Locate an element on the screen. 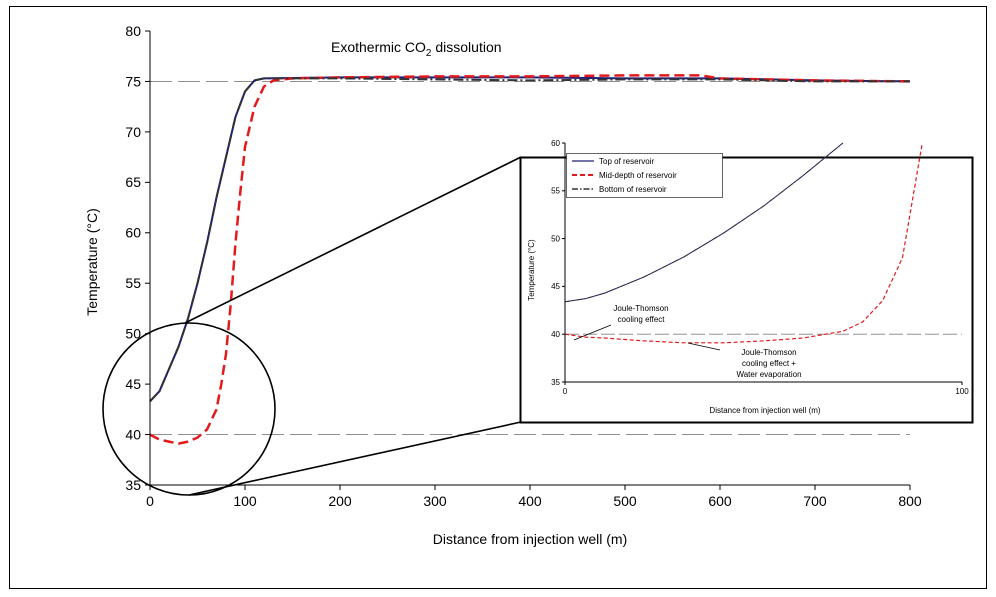  x-tick-label: 600 is located at coordinates (720, 501).